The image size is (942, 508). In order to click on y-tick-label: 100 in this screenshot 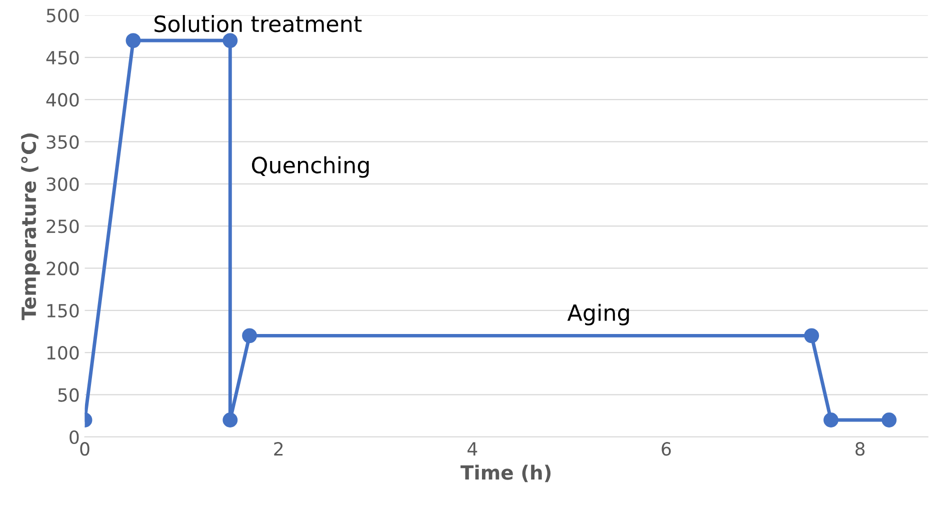, I will do `click(63, 353)`.